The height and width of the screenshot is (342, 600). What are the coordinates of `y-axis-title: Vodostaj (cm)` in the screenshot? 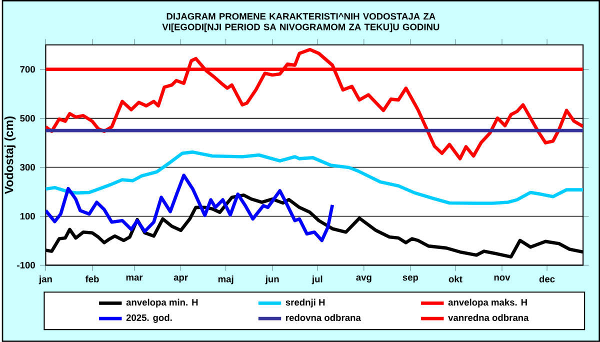 It's located at (10, 155).